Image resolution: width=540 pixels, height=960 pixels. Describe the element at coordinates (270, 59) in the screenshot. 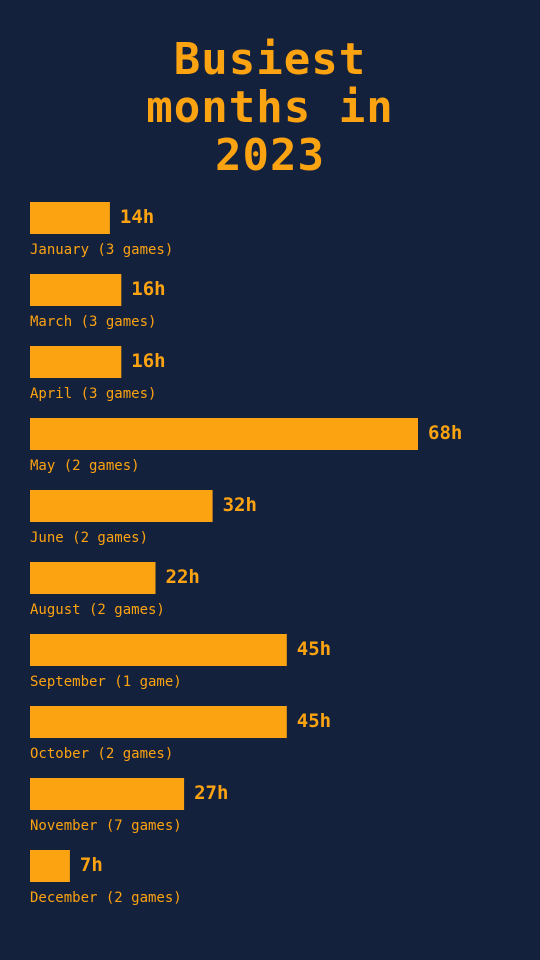

I see `chart-title-line-1: Busiest` at that location.